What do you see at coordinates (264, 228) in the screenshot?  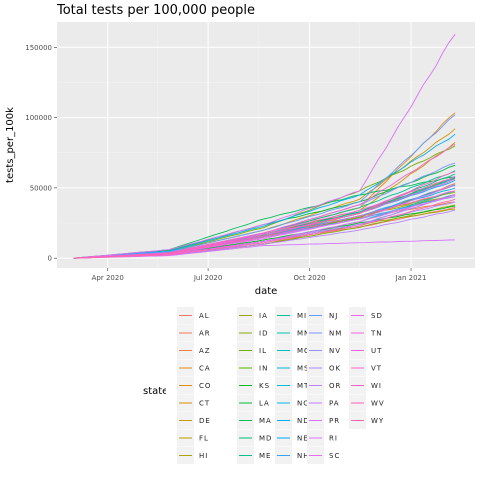 I see `series-line-wy` at bounding box center [264, 228].